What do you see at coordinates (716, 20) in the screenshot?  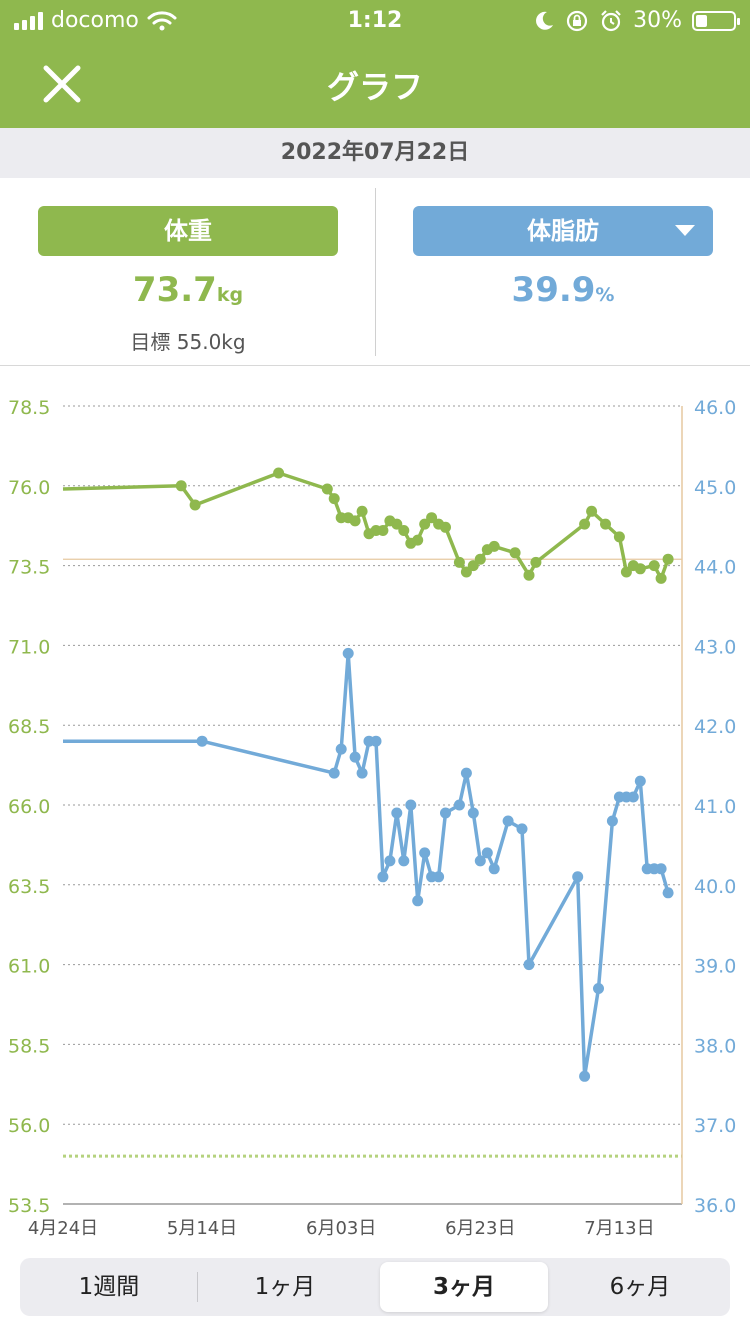 I see `battery-icon` at bounding box center [716, 20].